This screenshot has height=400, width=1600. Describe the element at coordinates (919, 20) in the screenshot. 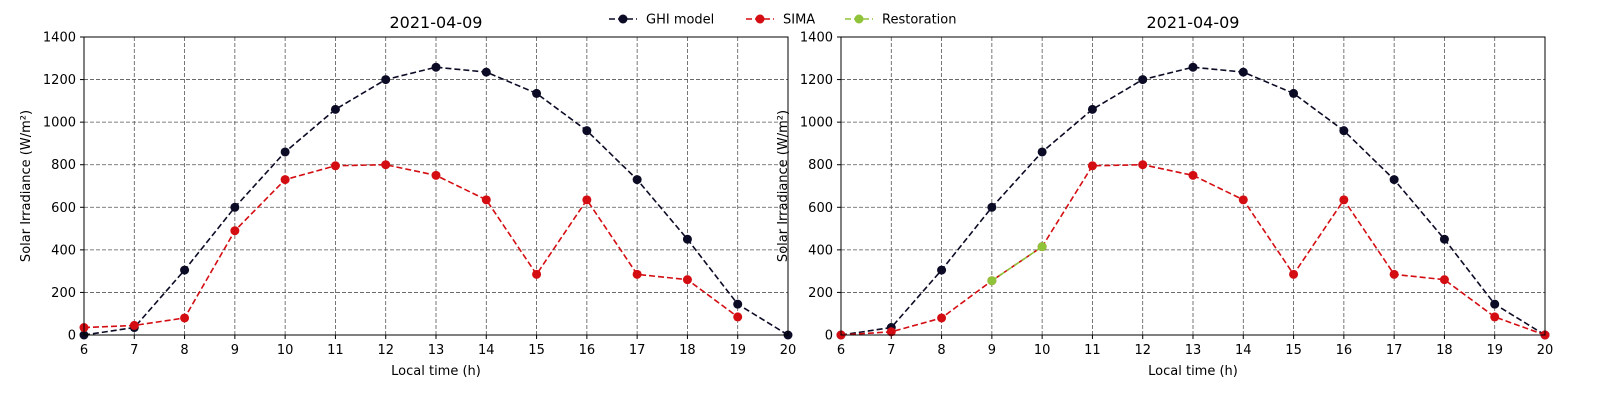

I see `legend-label: Restoration` at that location.